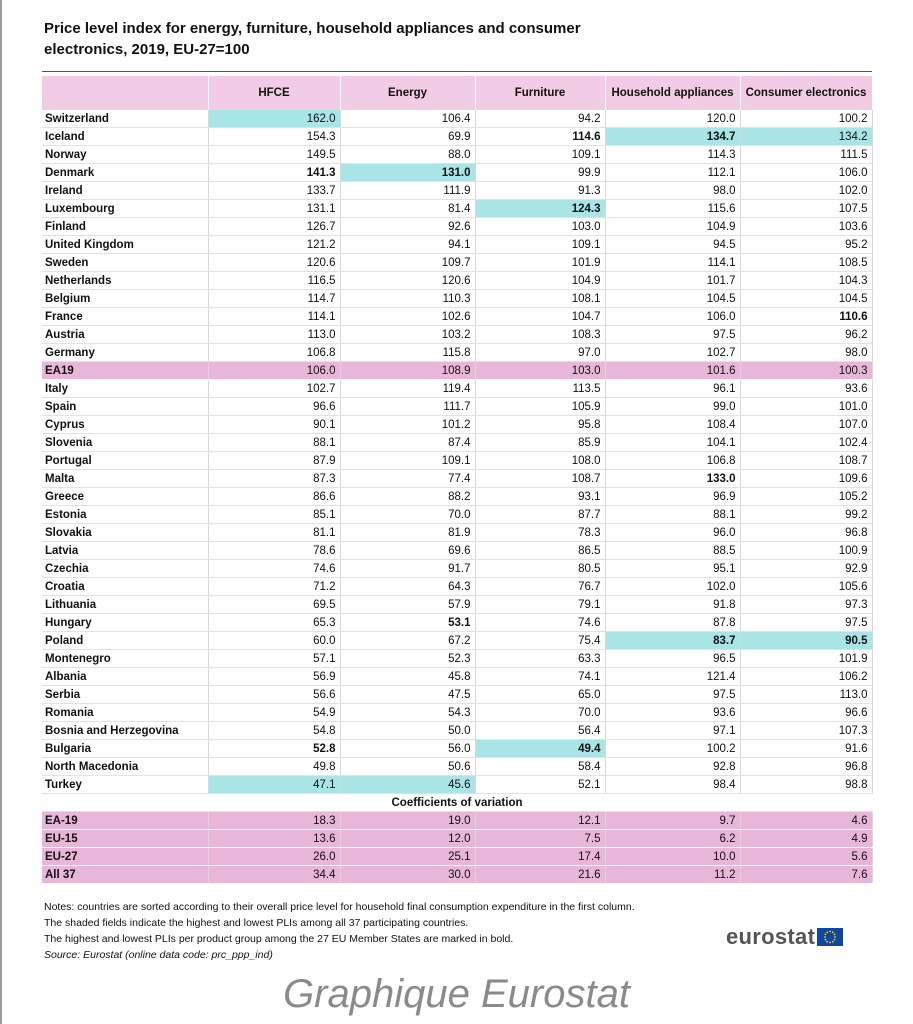 The image size is (913, 1024). I want to click on row-label: EU-27, so click(125, 856).